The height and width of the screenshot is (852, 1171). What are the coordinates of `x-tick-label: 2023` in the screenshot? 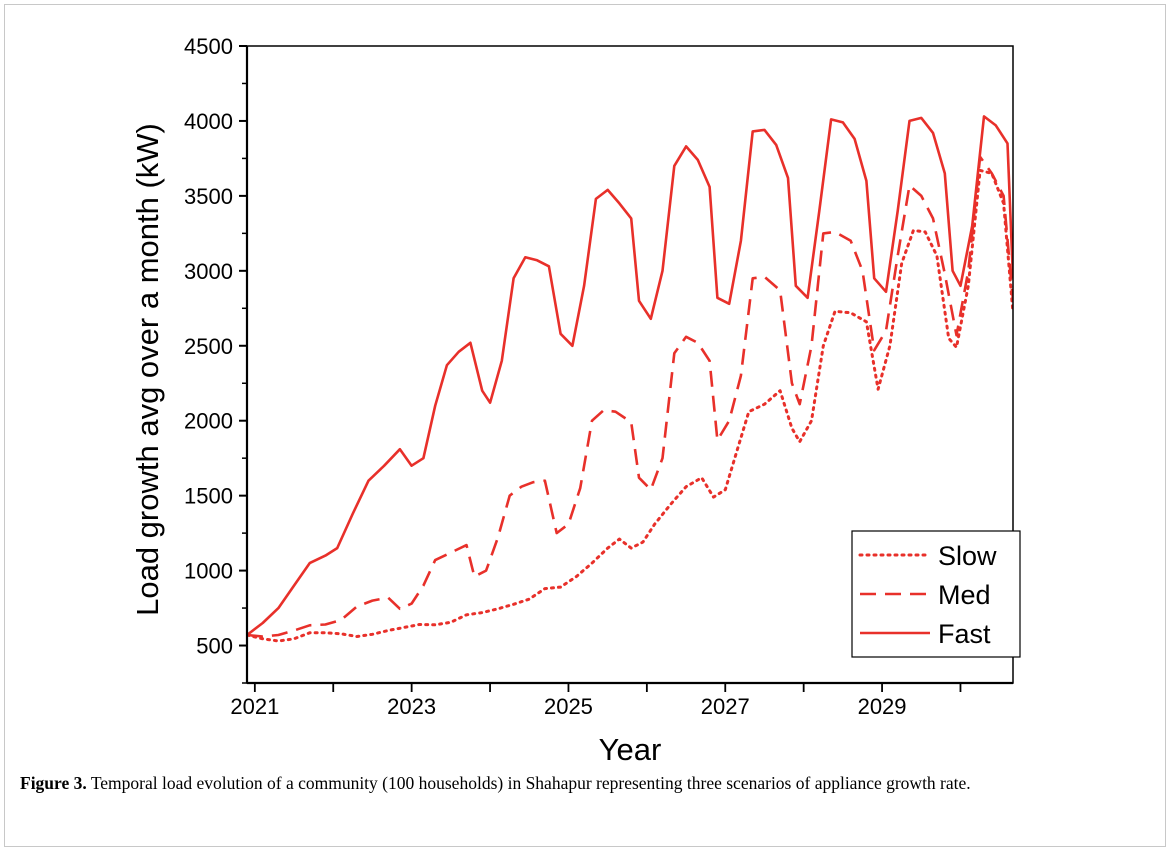 It's located at (411, 706).